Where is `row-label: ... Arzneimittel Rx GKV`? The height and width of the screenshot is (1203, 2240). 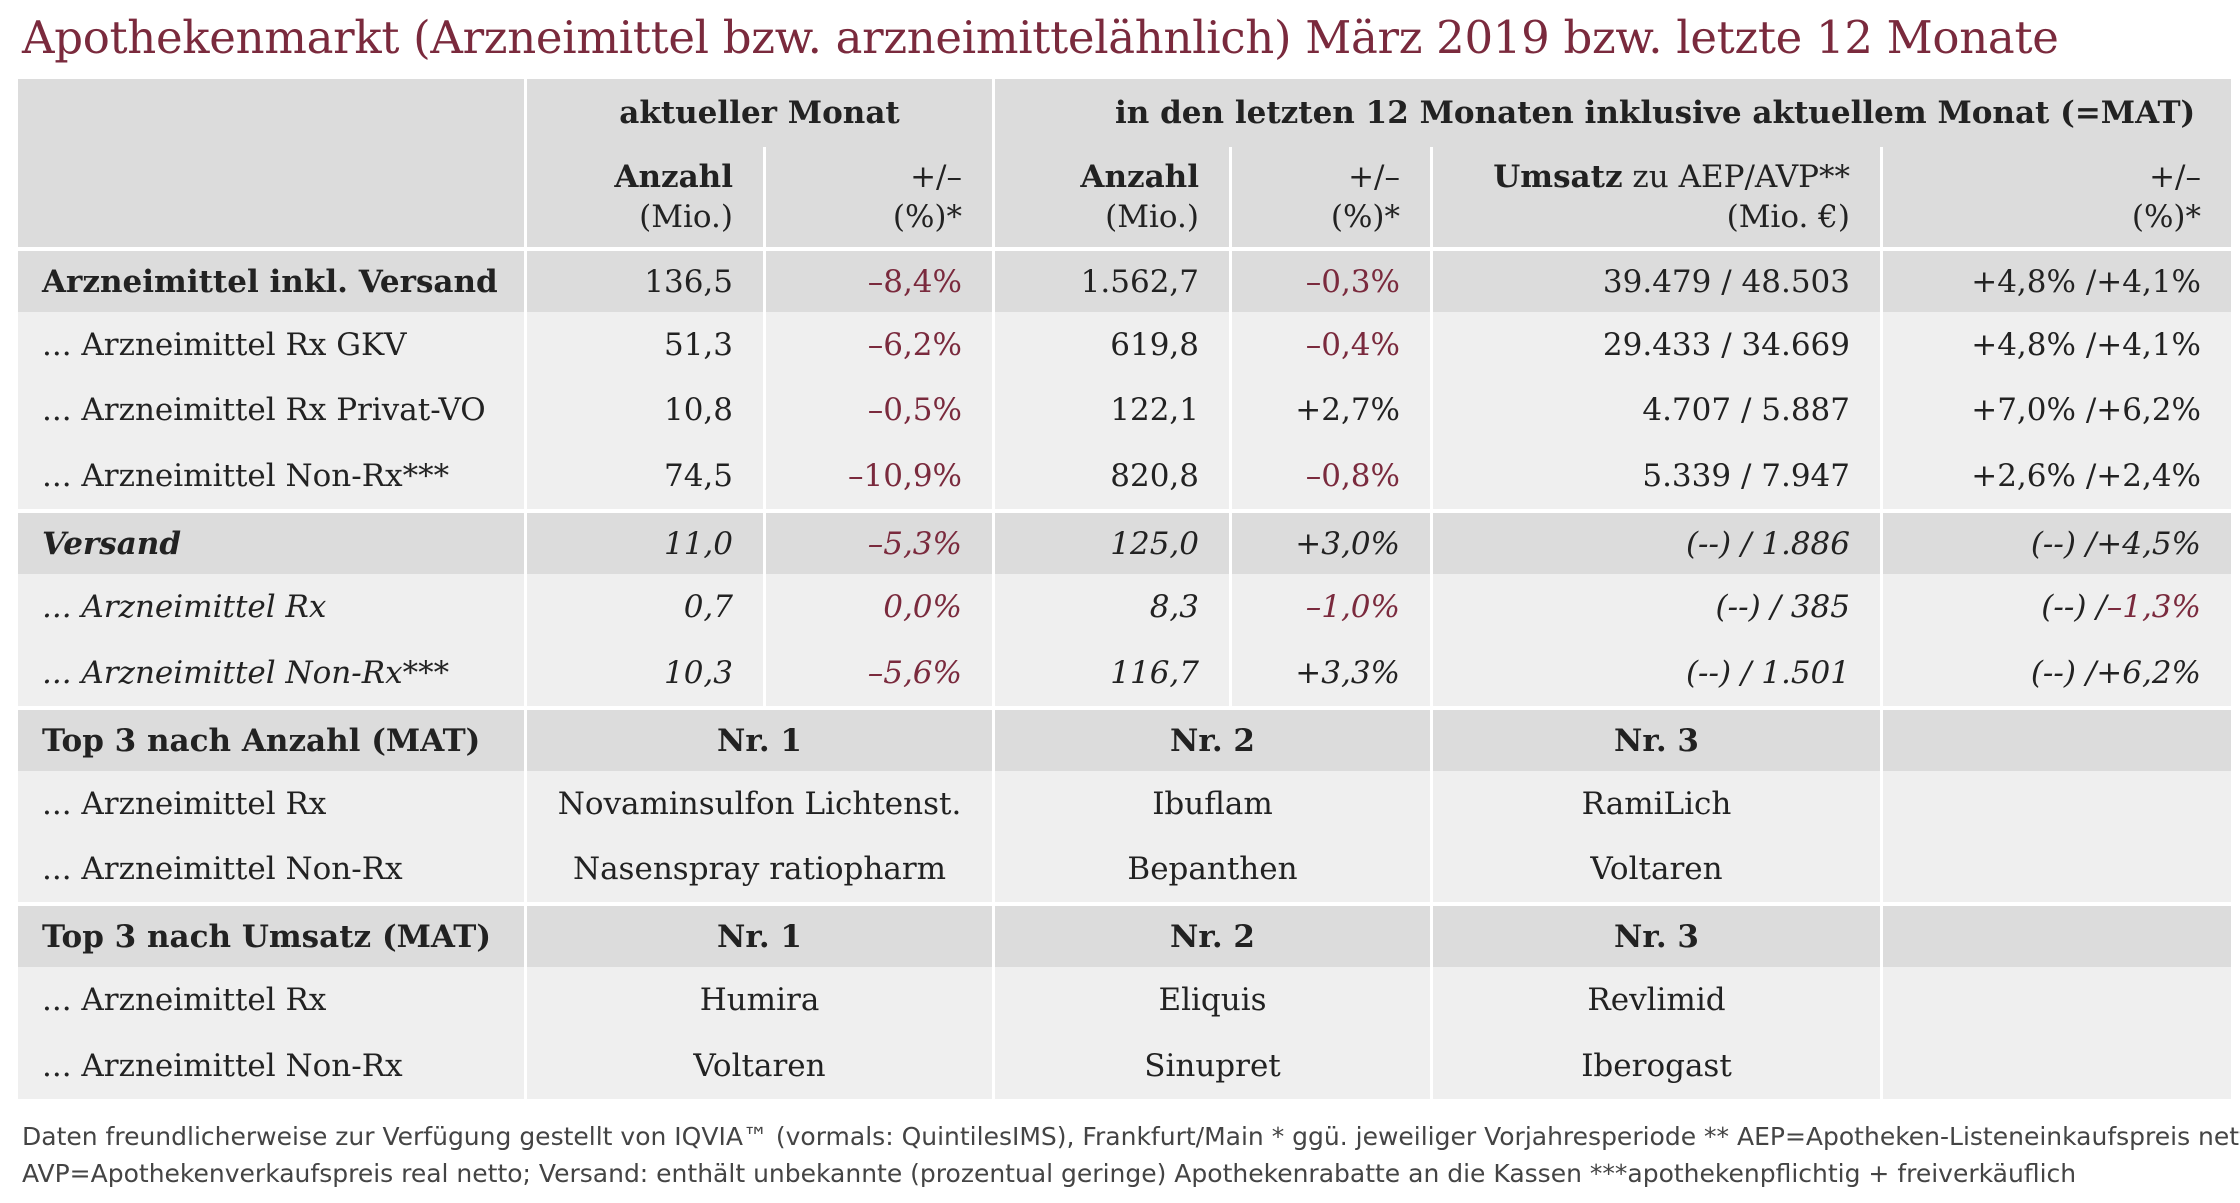
row-label: ... Arzneimittel Rx GKV is located at coordinates (271, 344).